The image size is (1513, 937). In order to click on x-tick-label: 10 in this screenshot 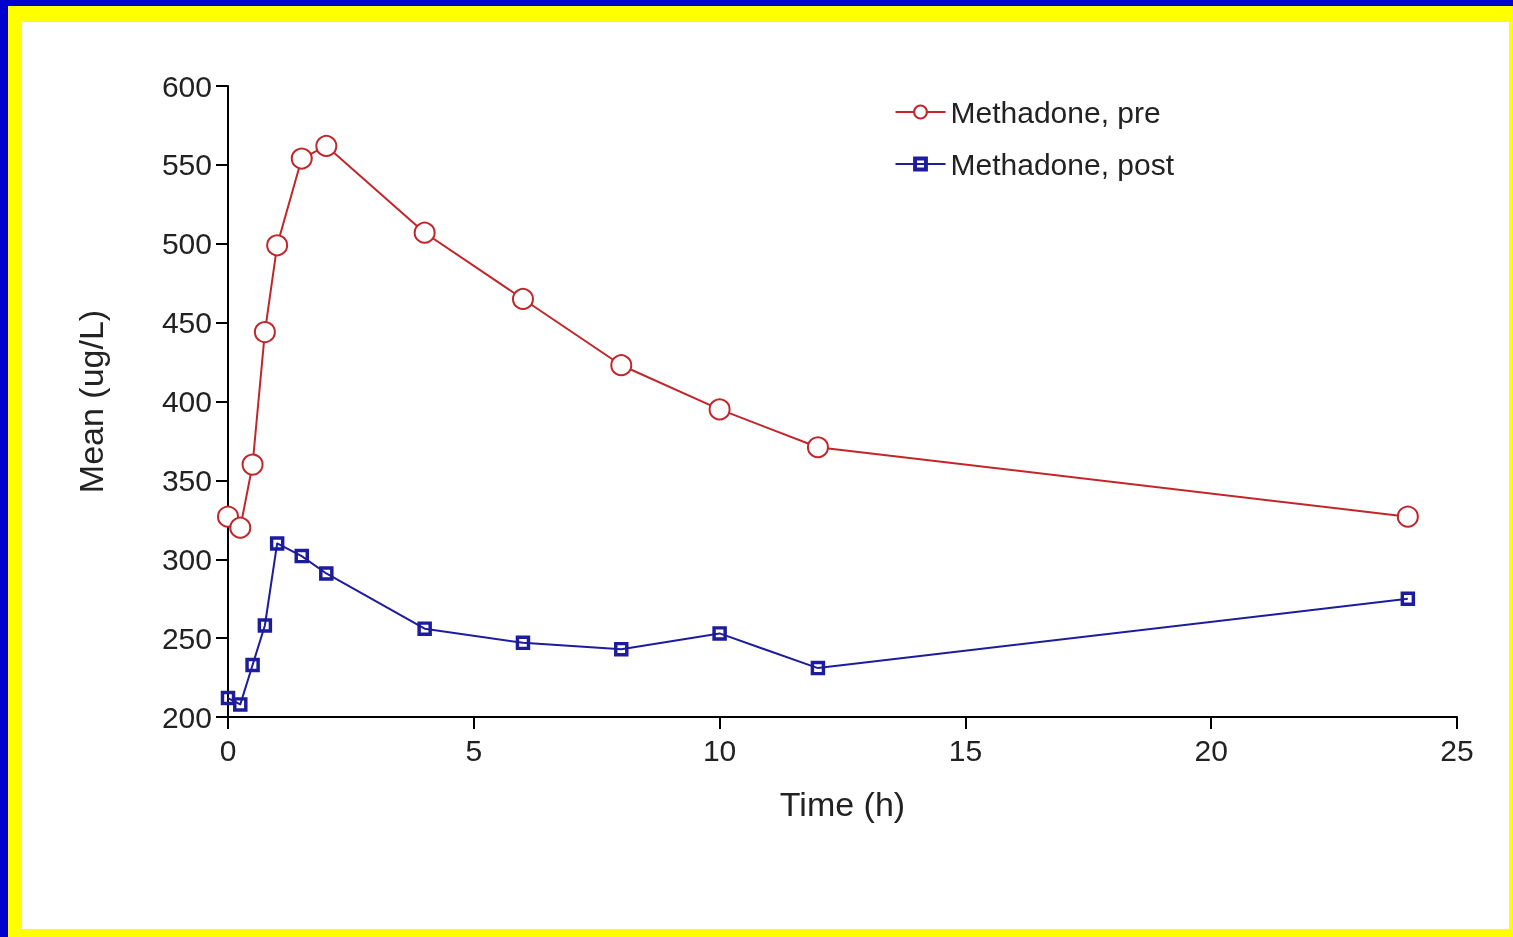, I will do `click(719, 750)`.